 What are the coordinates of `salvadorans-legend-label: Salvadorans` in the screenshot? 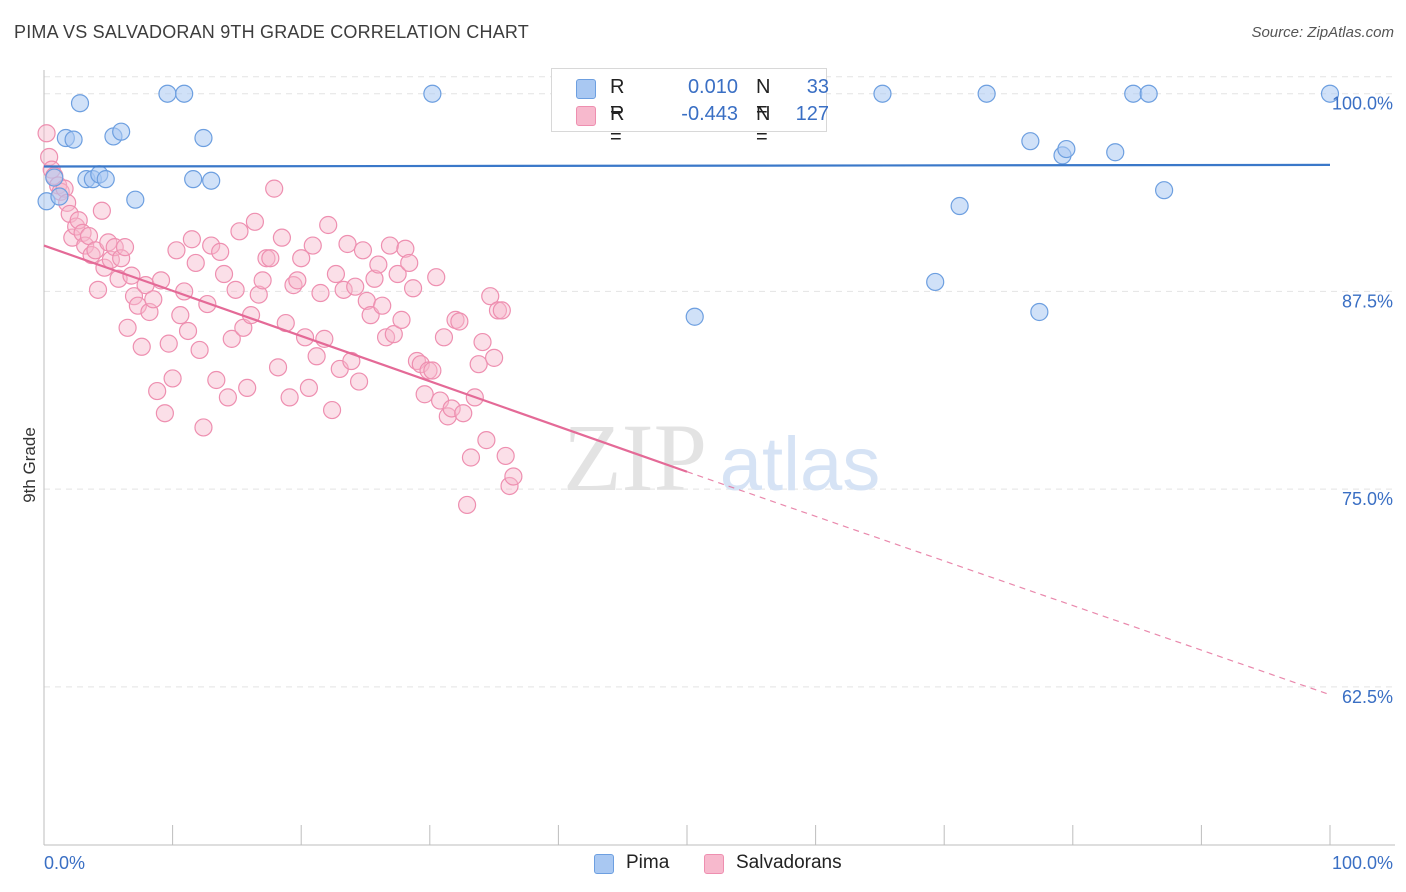 It's located at (789, 862).